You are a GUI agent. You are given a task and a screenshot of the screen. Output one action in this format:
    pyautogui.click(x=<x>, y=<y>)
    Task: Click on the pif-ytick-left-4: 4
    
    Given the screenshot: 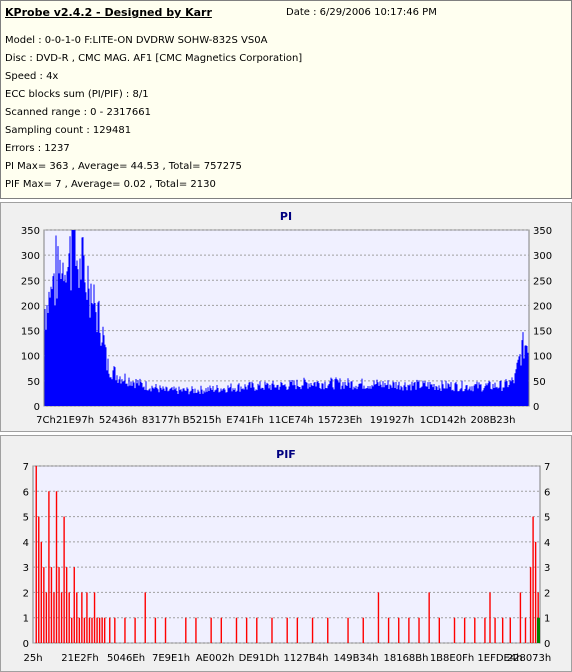 What is the action you would take?
    pyautogui.click(x=26, y=543)
    